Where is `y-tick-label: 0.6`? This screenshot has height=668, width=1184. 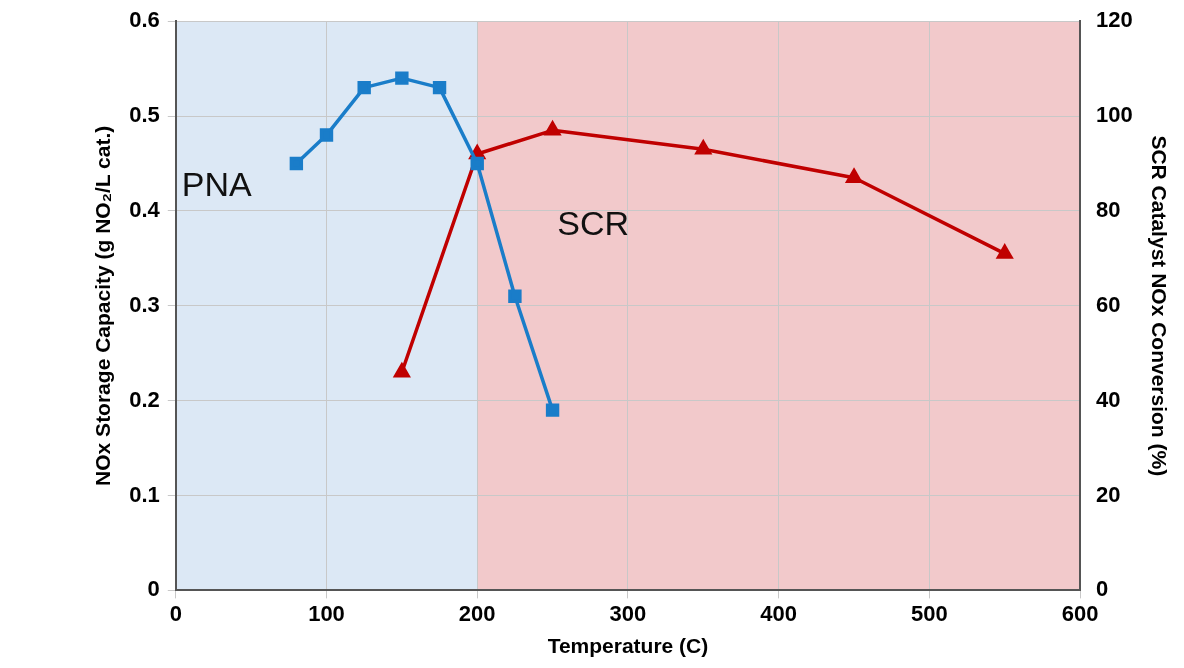
y-tick-label: 0.6 is located at coordinates (144, 20).